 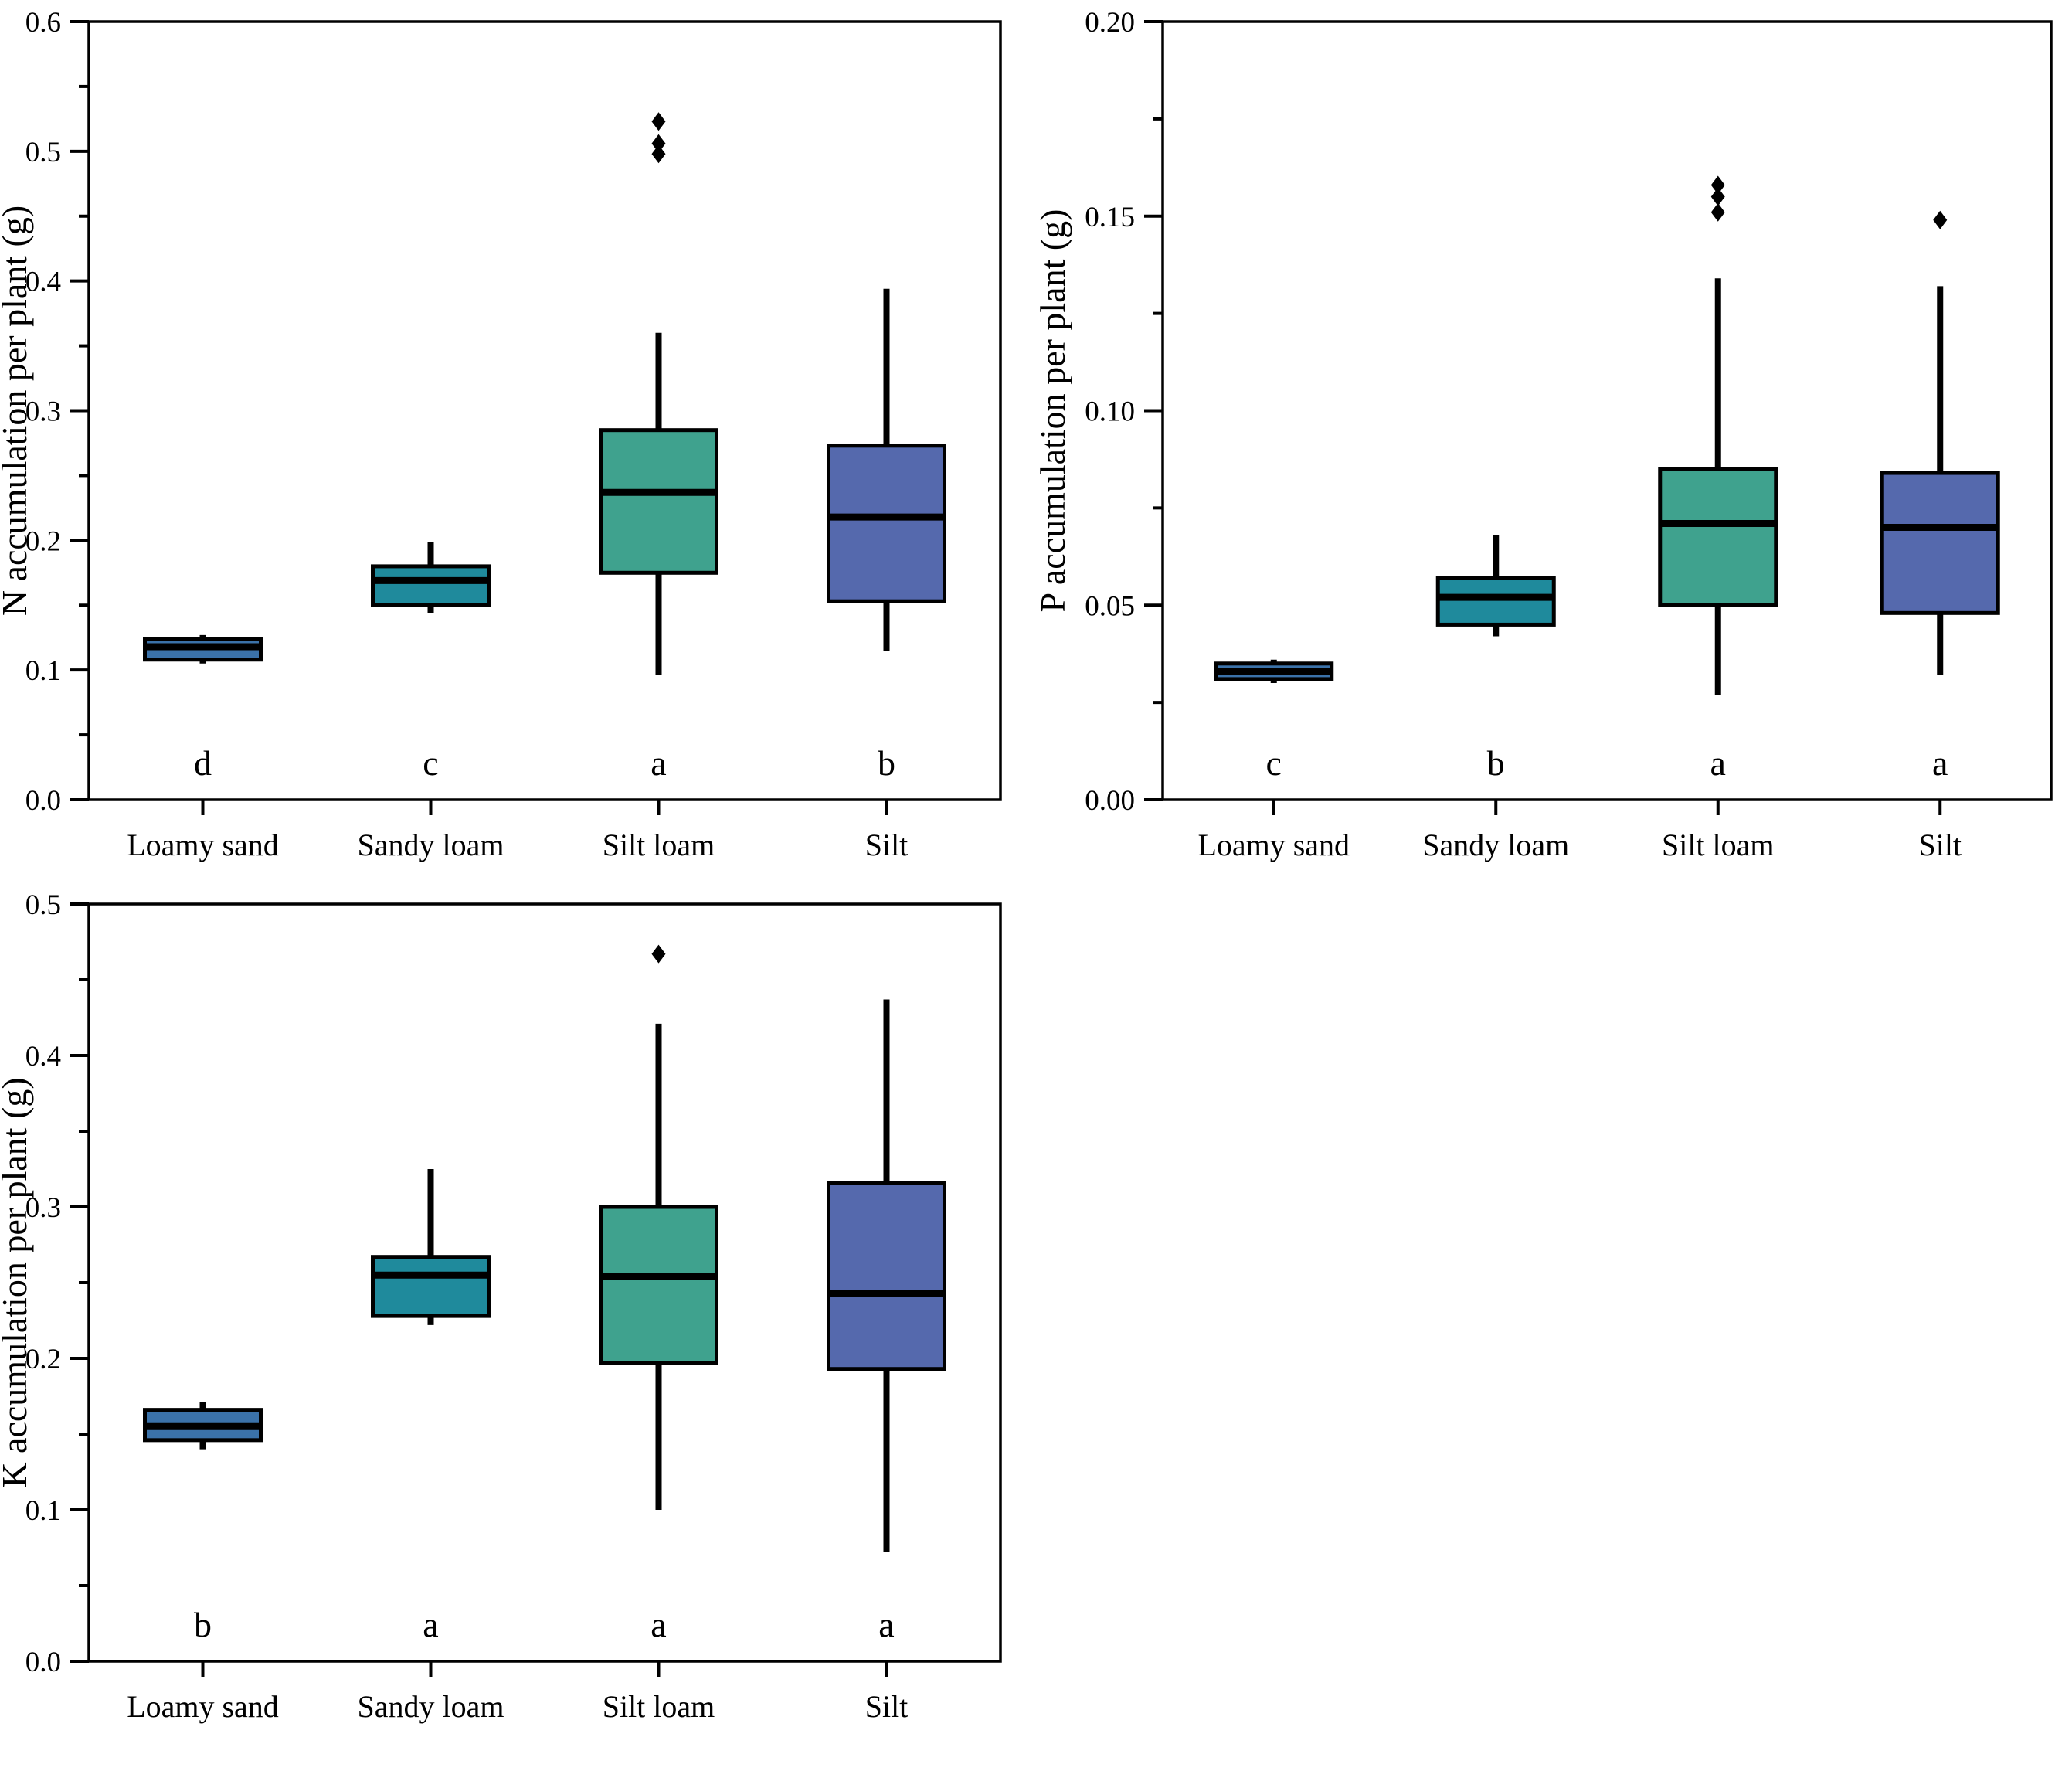 What do you see at coordinates (43, 23) in the screenshot?
I see `y-axis-tick-label: 0.6` at bounding box center [43, 23].